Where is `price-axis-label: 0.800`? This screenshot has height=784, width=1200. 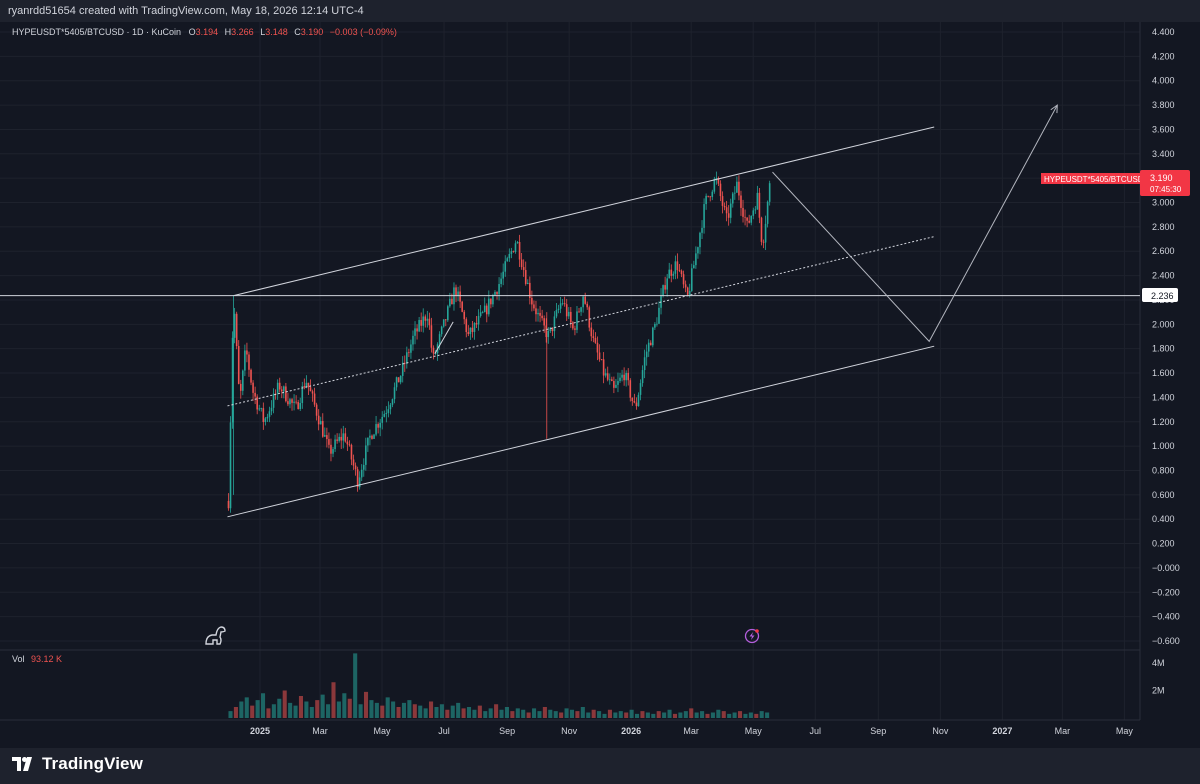
price-axis-label: 0.800 is located at coordinates (1163, 470).